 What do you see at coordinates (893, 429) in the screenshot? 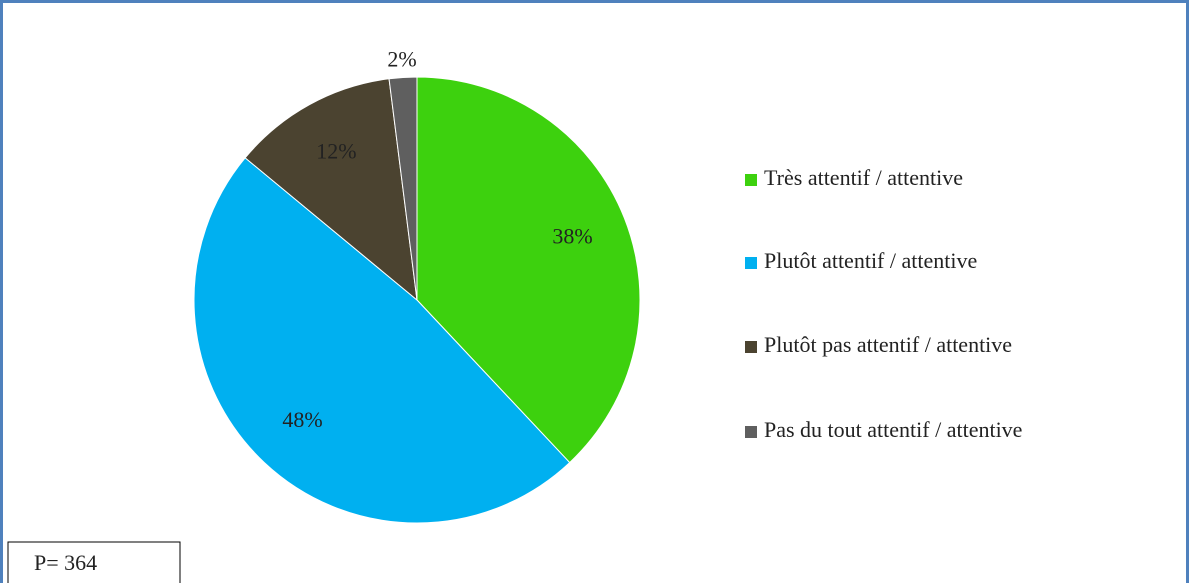
I see `legend-label: Pas du tout attentif / attentive` at bounding box center [893, 429].